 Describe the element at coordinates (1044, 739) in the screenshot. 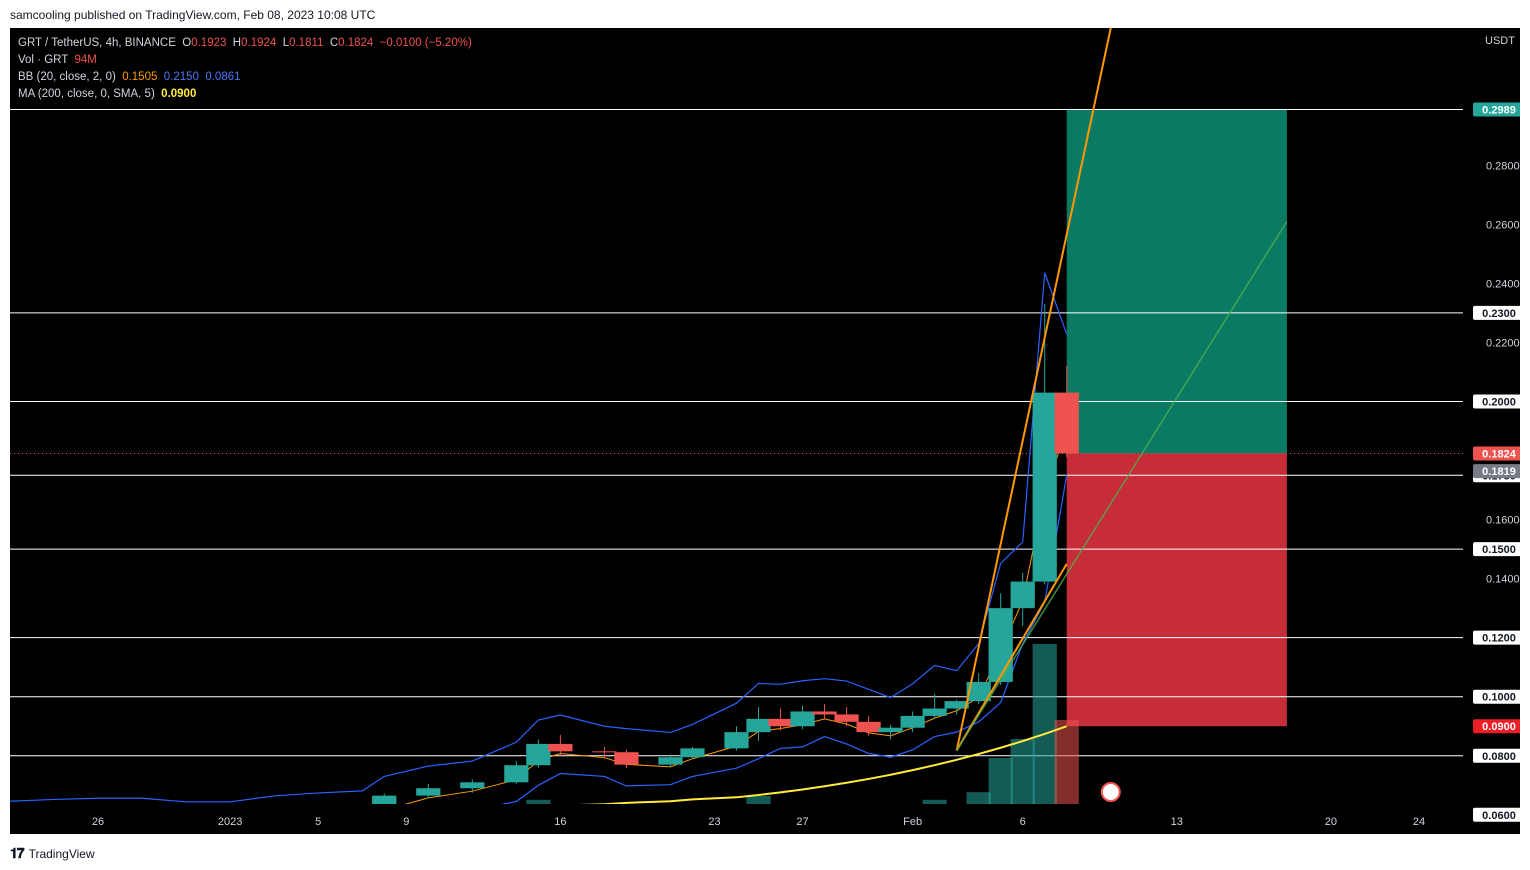

I see `volume-bar` at that location.